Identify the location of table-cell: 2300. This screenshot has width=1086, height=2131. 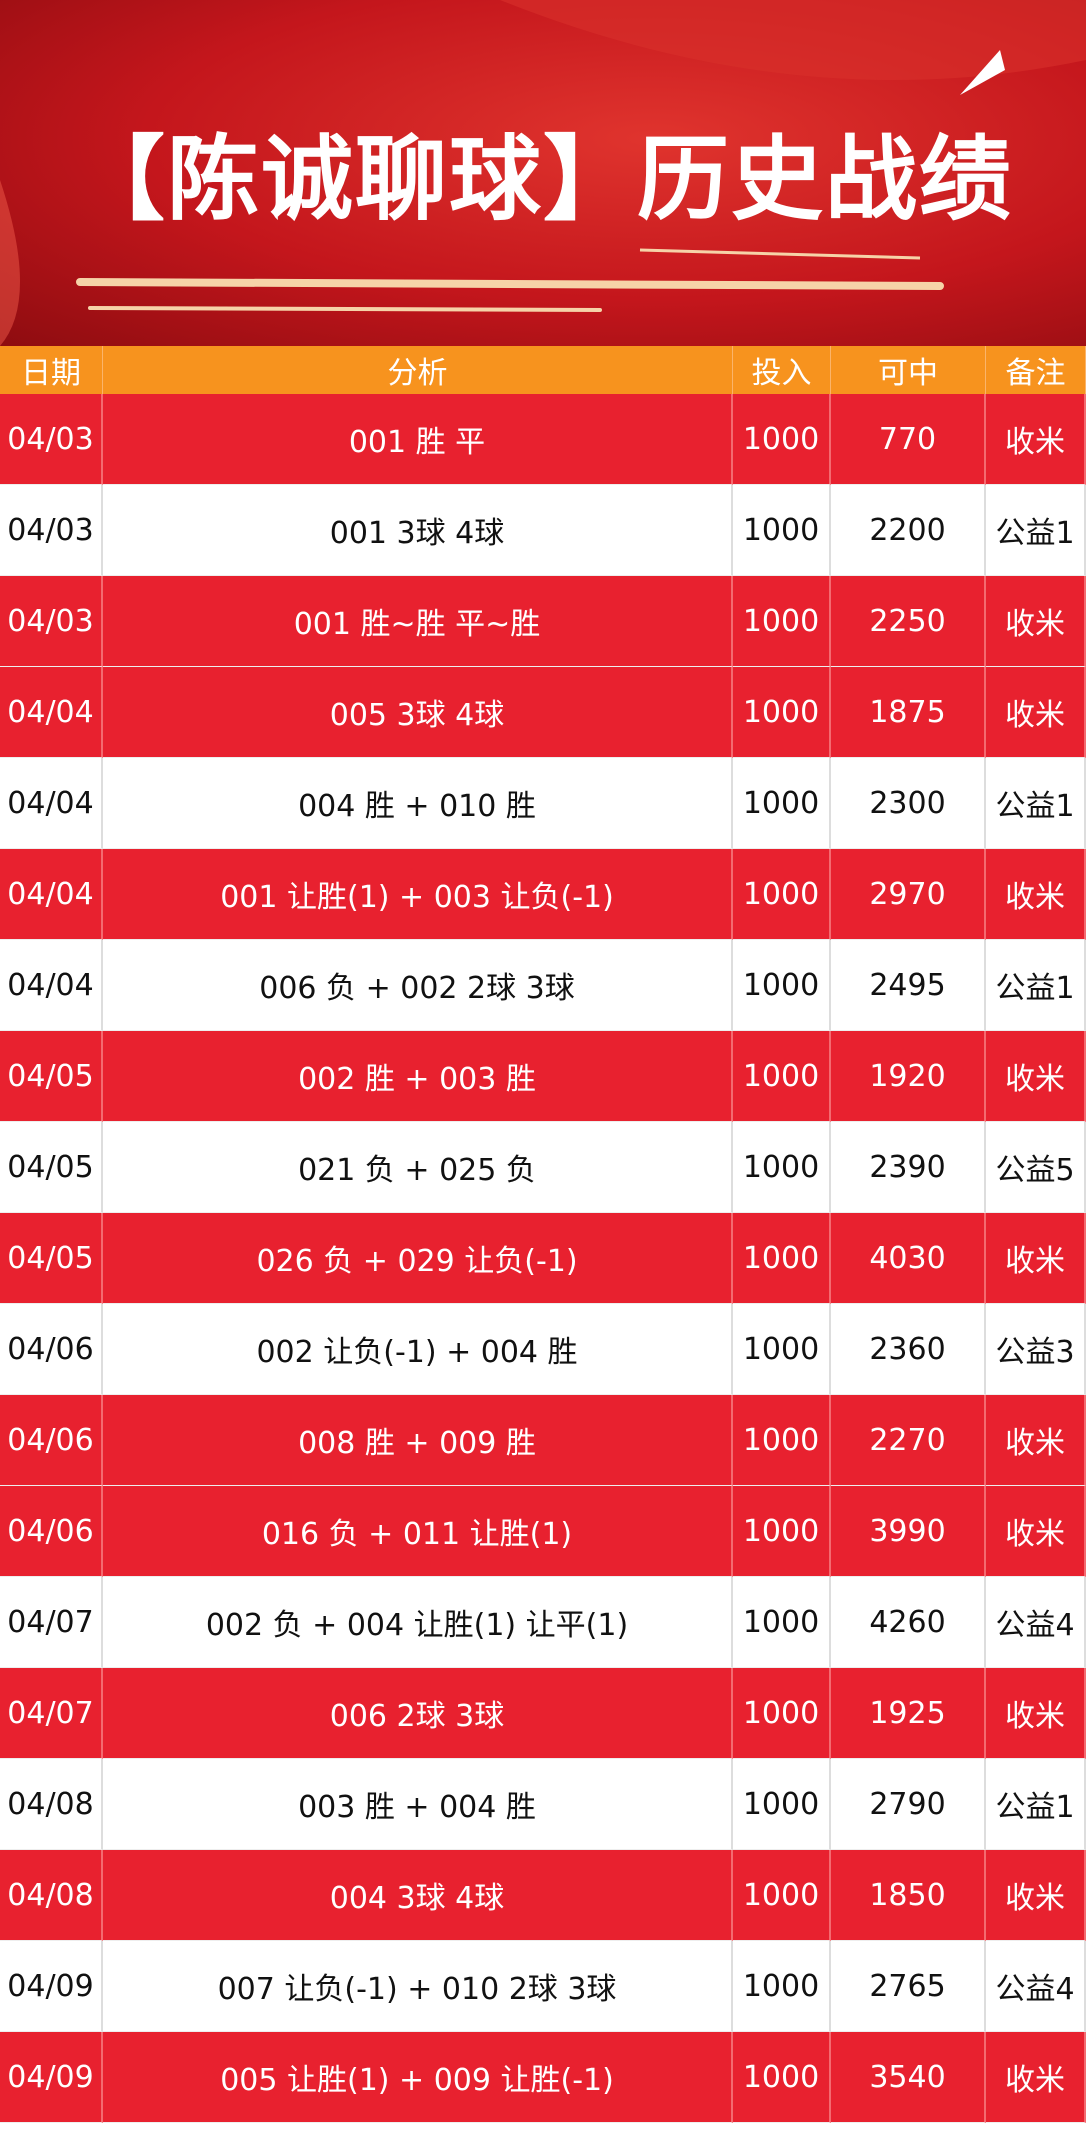
(908, 803).